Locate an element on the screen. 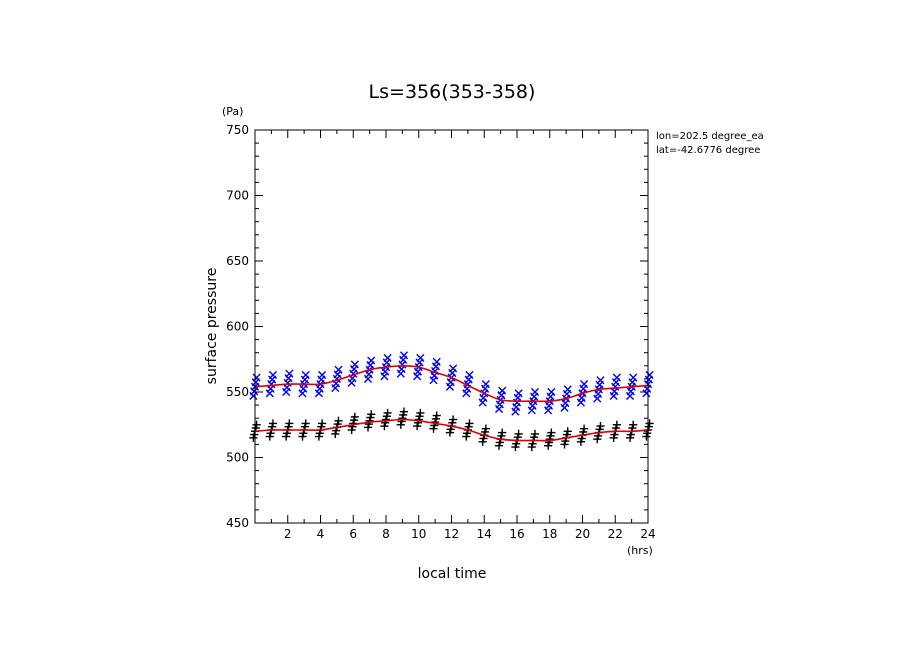  x-tick-label: 2 is located at coordinates (288, 534).